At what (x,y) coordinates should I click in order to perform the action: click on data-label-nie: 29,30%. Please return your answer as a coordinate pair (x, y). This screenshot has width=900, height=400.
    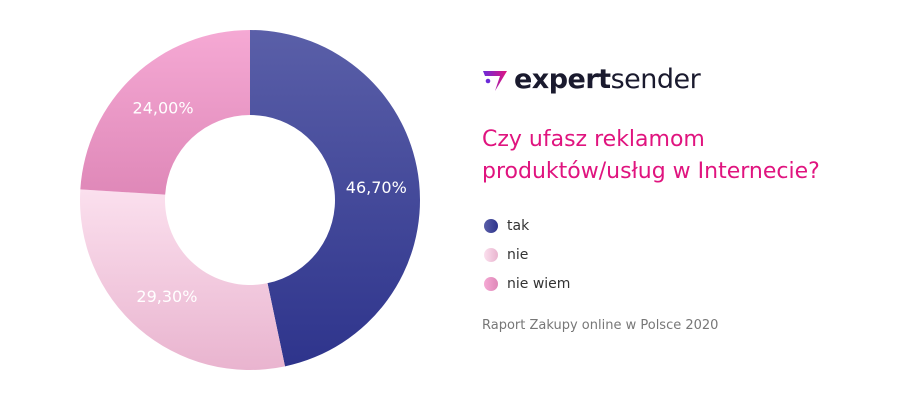
    Looking at the image, I should click on (166, 296).